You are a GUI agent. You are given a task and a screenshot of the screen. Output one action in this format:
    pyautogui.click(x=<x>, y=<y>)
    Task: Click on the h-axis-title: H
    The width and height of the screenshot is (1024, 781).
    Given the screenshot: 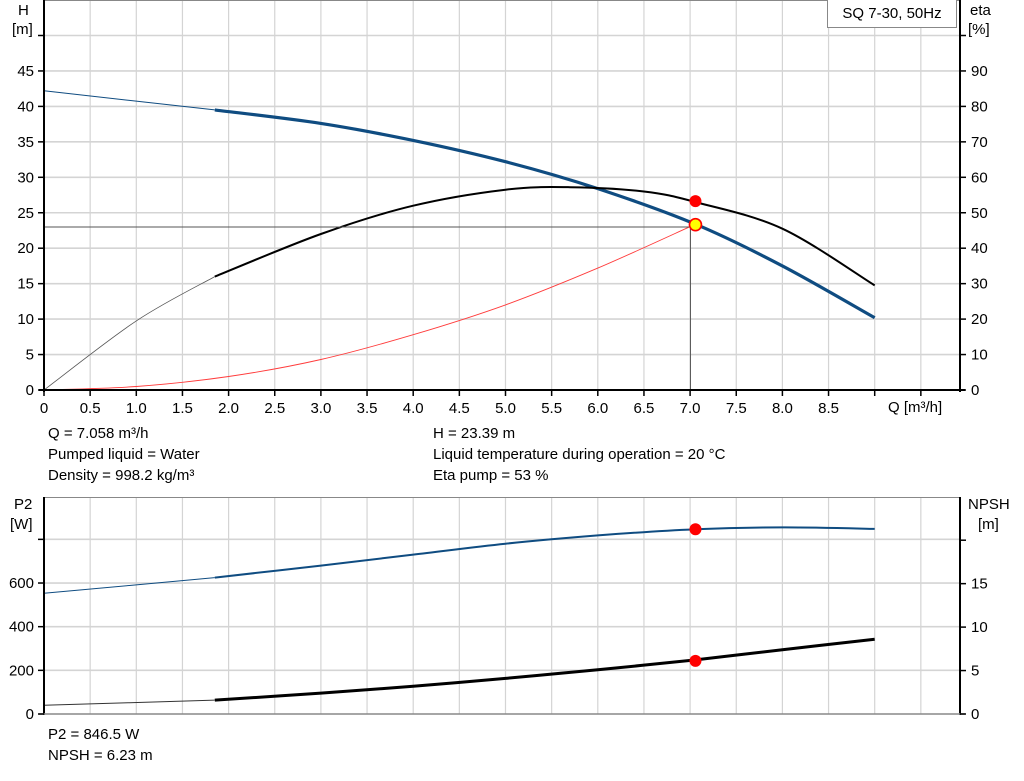 What is the action you would take?
    pyautogui.click(x=23, y=10)
    